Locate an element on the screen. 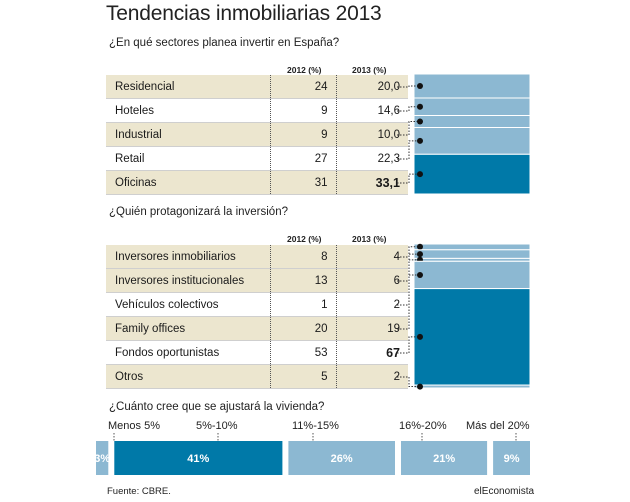  investor-row: Family offices 20 19 is located at coordinates (257, 328).